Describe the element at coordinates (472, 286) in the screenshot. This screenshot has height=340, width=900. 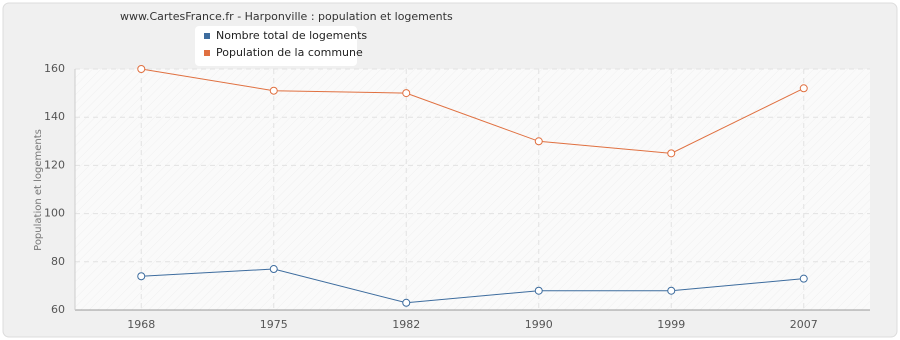
I see `series-line` at that location.